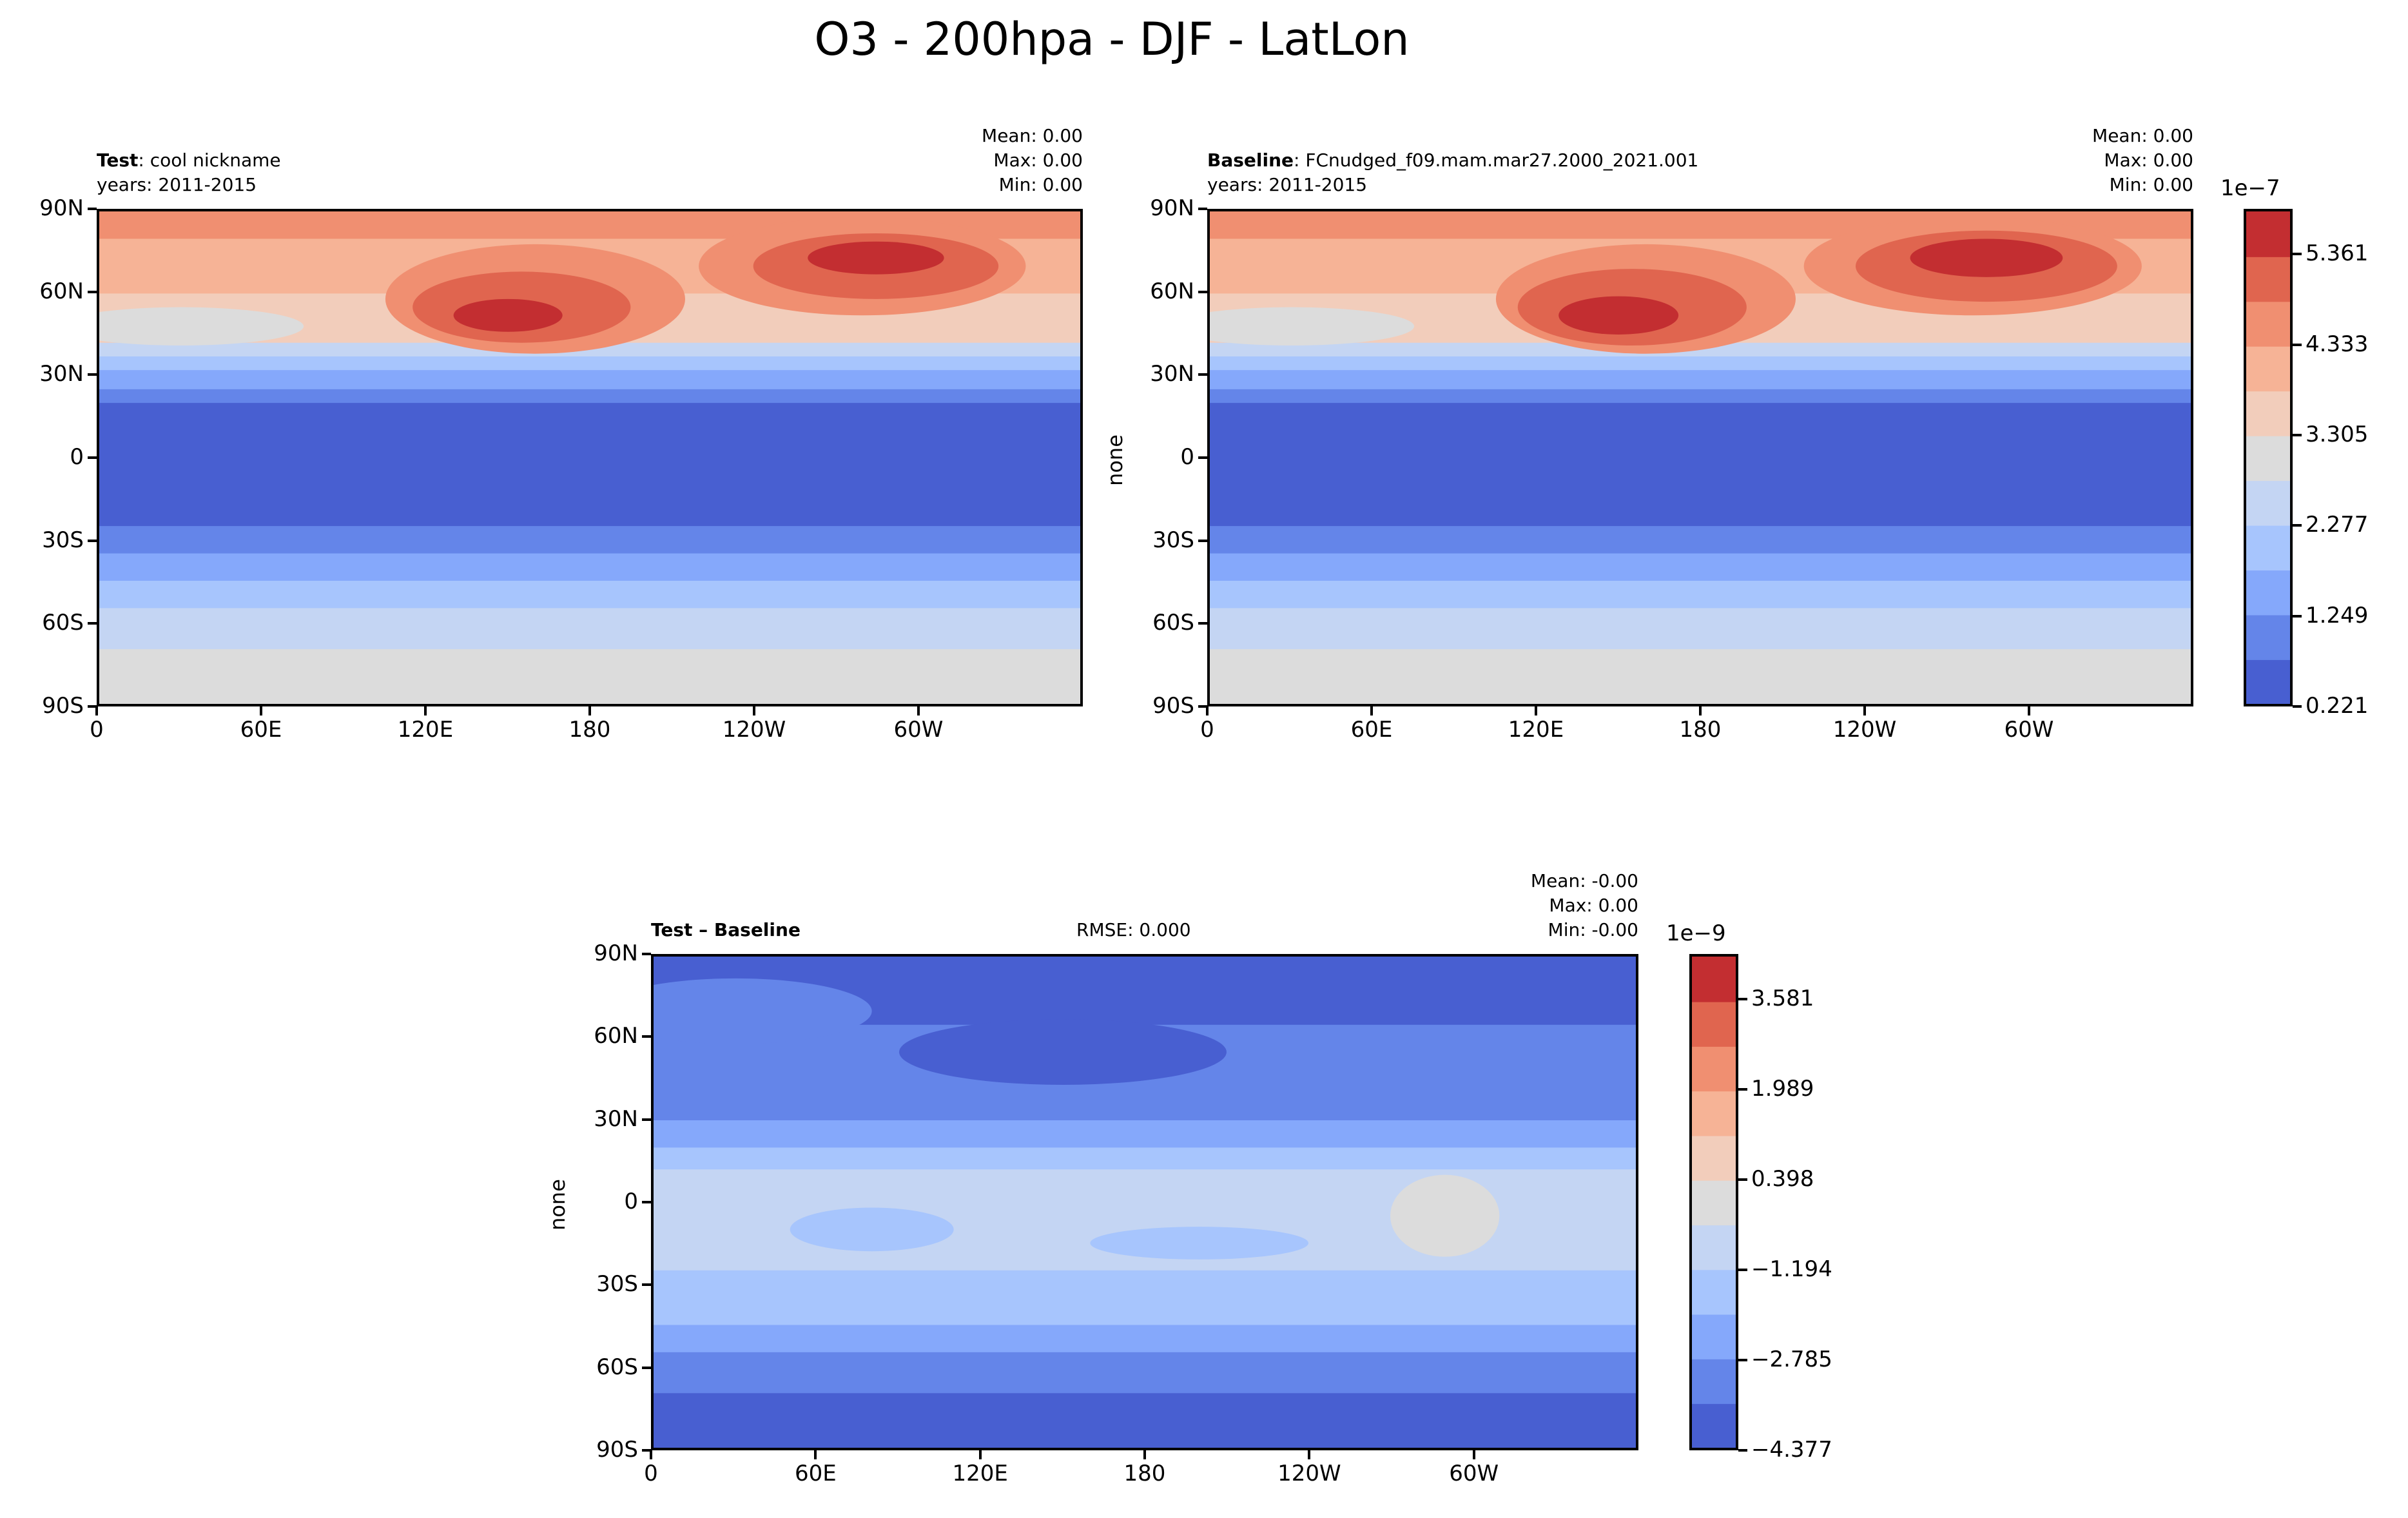 Image resolution: width=2408 pixels, height=1518 pixels. I want to click on y-tick-label: 90N, so click(61, 208).